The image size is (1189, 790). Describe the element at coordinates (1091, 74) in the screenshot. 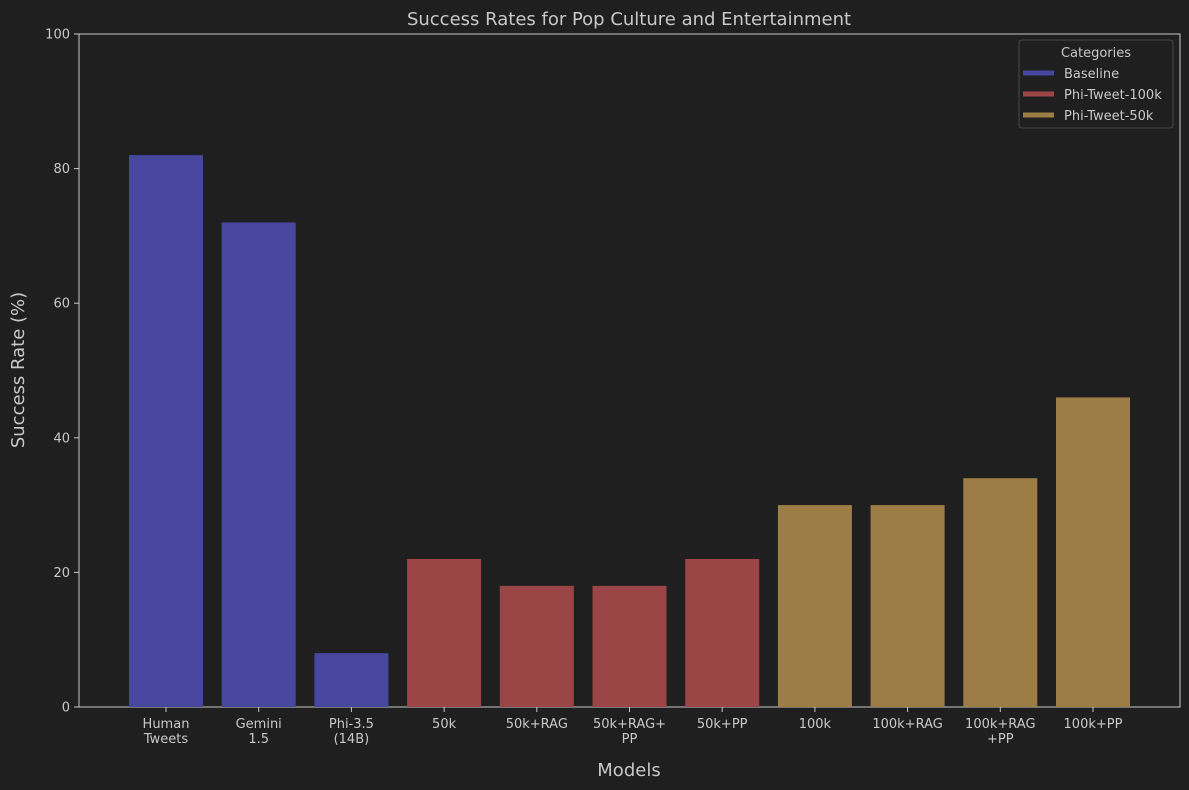

I see `legend-label: Baseline` at that location.